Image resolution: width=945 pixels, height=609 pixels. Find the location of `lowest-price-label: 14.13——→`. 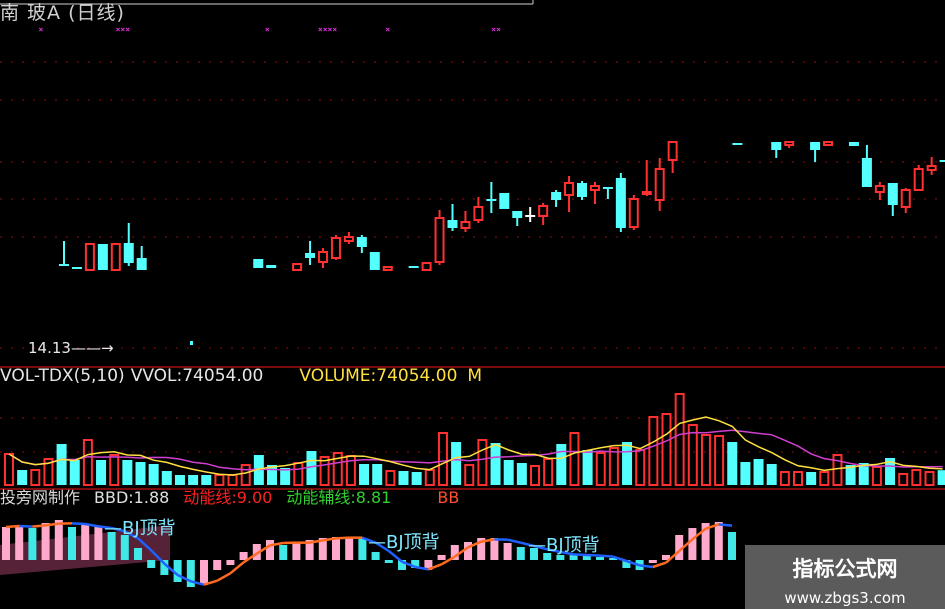

lowest-price-label: 14.13——→ is located at coordinates (71, 348).